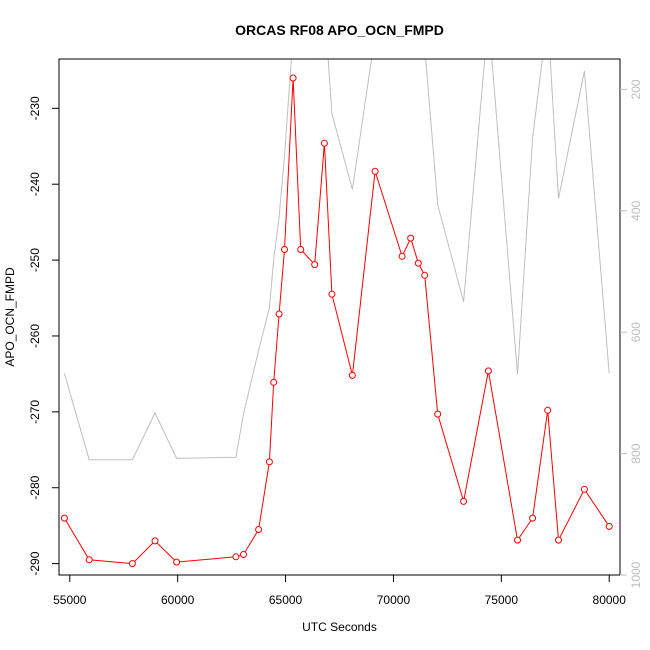 The height and width of the screenshot is (650, 650). What do you see at coordinates (610, 600) in the screenshot?
I see `x-tick-label: 80000` at bounding box center [610, 600].